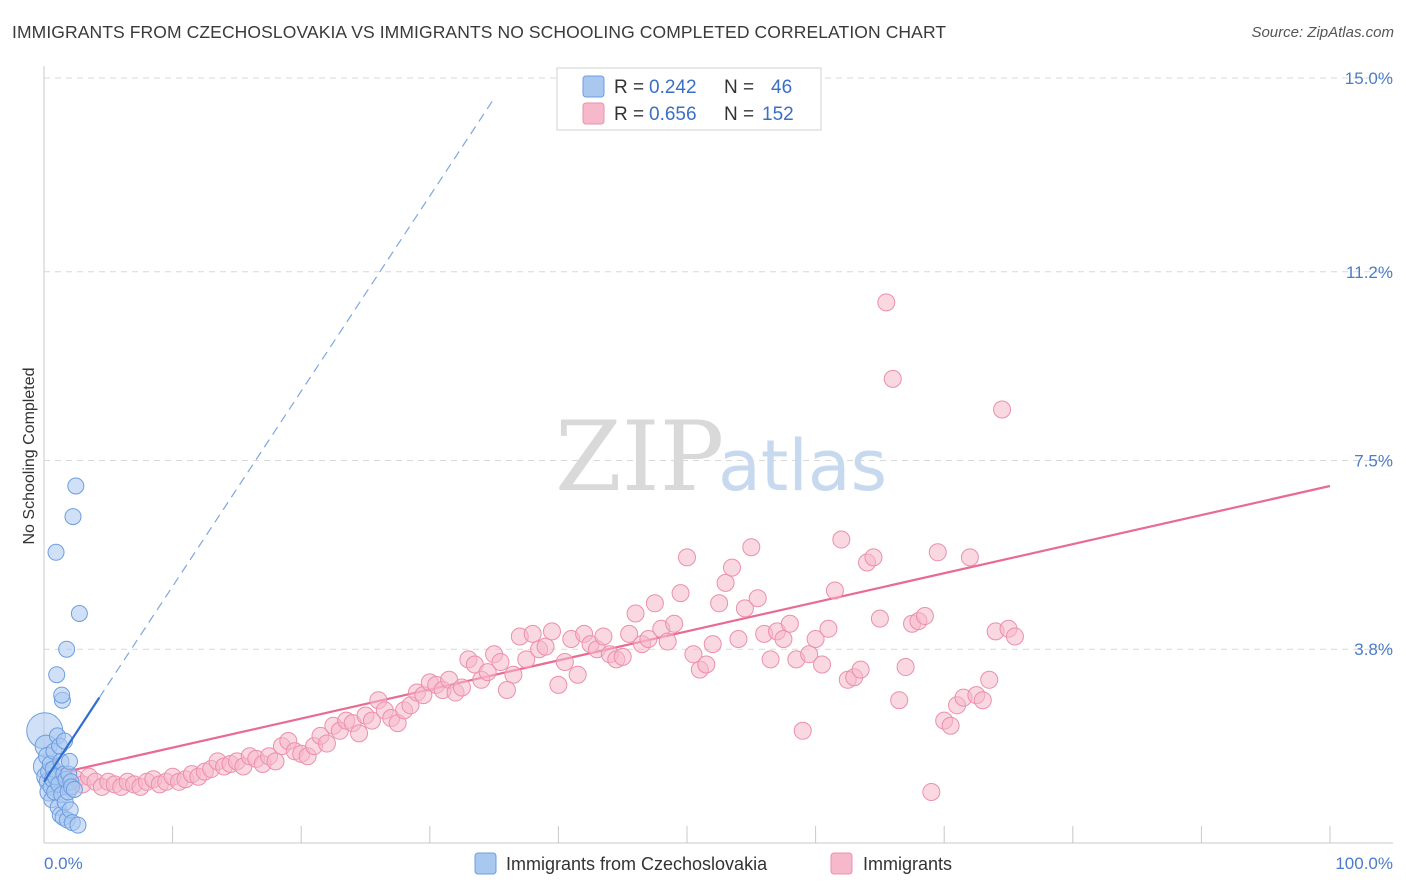 The width and height of the screenshot is (1406, 892). I want to click on czechoslovakia-points, so click(63, 655).